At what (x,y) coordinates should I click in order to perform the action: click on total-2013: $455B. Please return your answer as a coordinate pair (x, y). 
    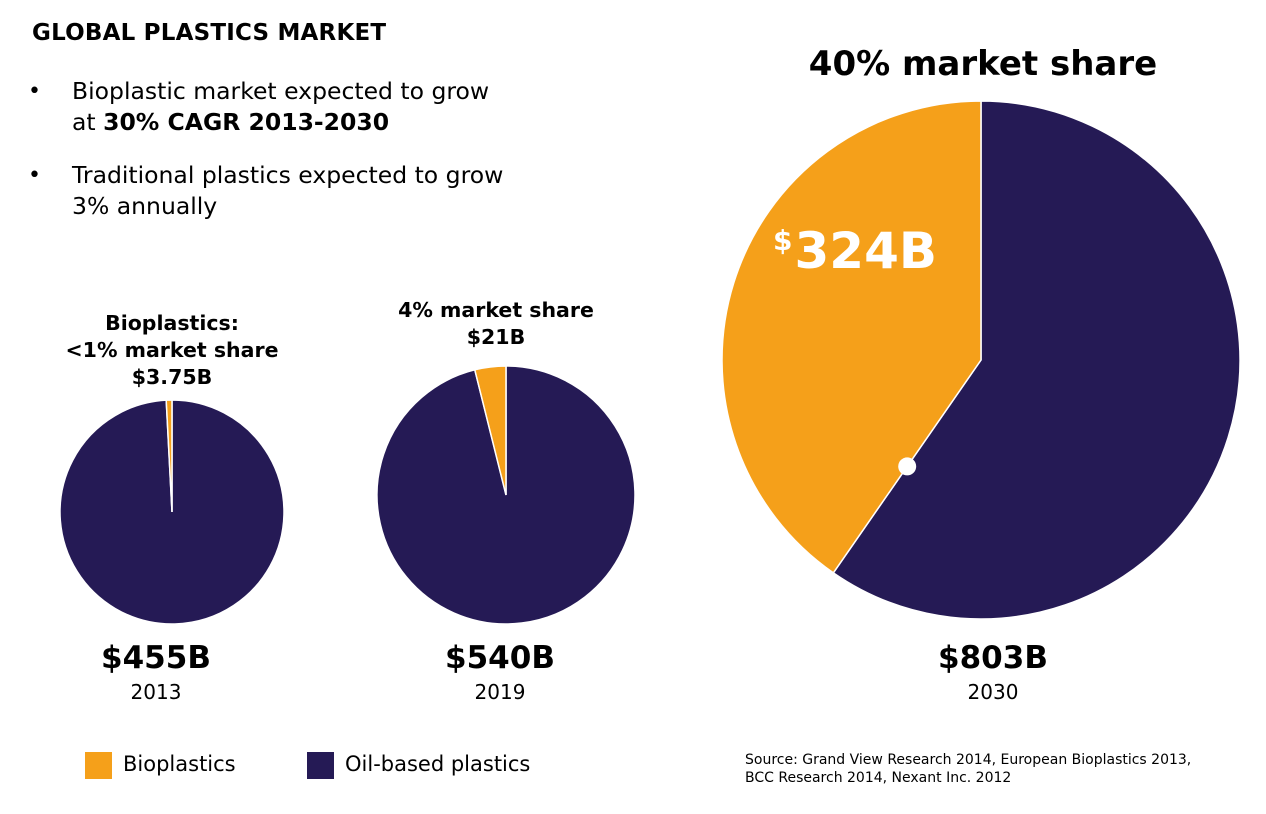
    Looking at the image, I should click on (156, 658).